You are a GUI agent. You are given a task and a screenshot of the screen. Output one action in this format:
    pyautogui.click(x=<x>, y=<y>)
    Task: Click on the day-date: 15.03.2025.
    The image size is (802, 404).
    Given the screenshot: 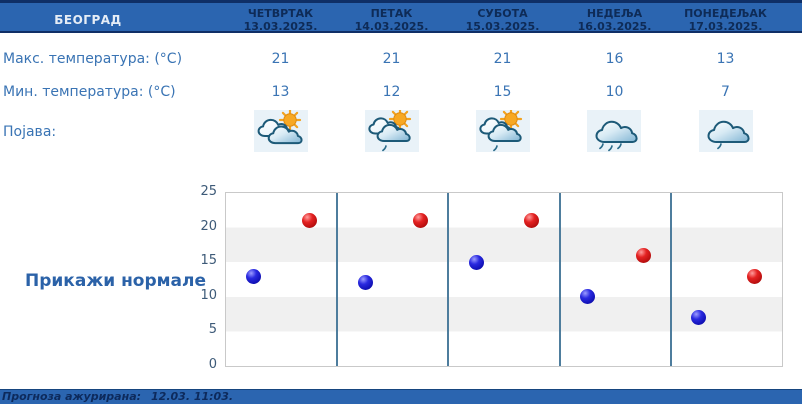 What is the action you would take?
    pyautogui.click(x=502, y=26)
    